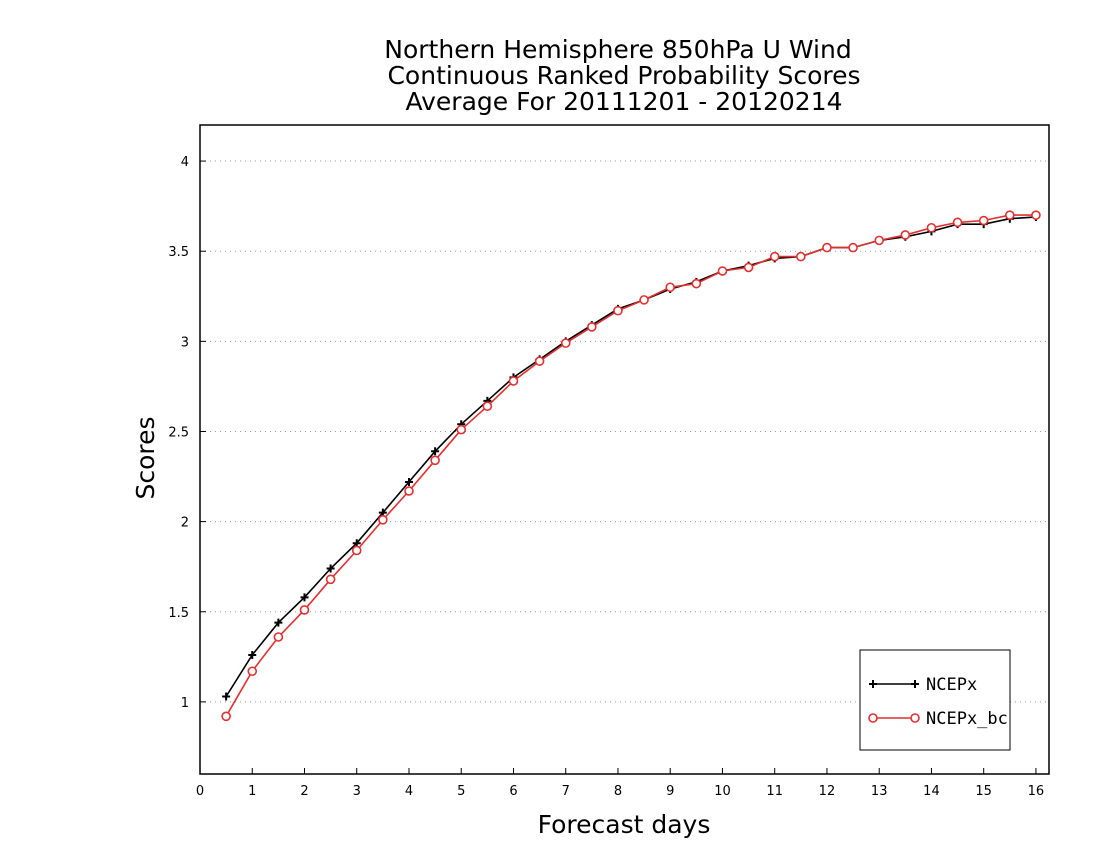 The width and height of the screenshot is (1100, 850). What do you see at coordinates (185, 523) in the screenshot?
I see `y-tick-label: 2` at bounding box center [185, 523].